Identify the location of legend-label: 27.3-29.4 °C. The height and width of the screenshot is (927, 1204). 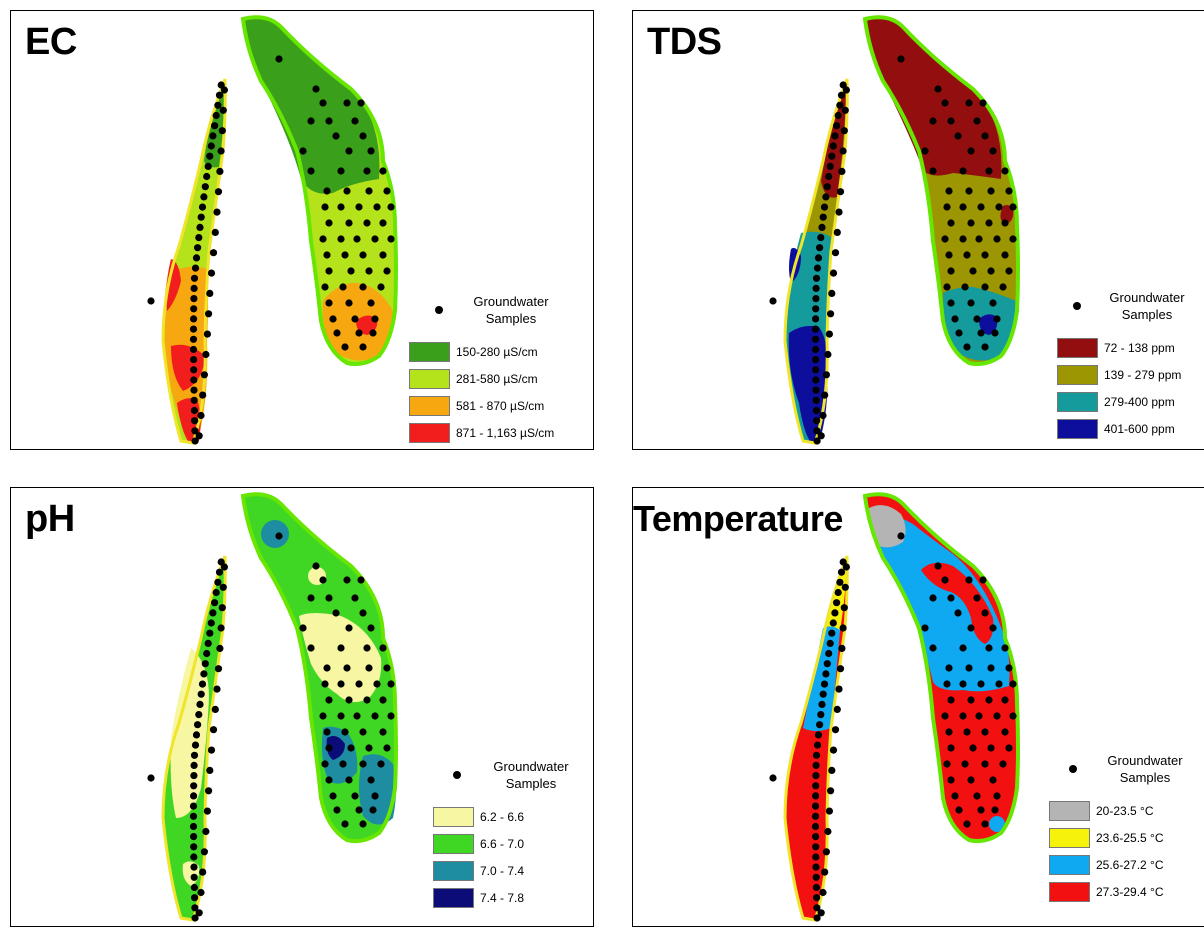
(1130, 892).